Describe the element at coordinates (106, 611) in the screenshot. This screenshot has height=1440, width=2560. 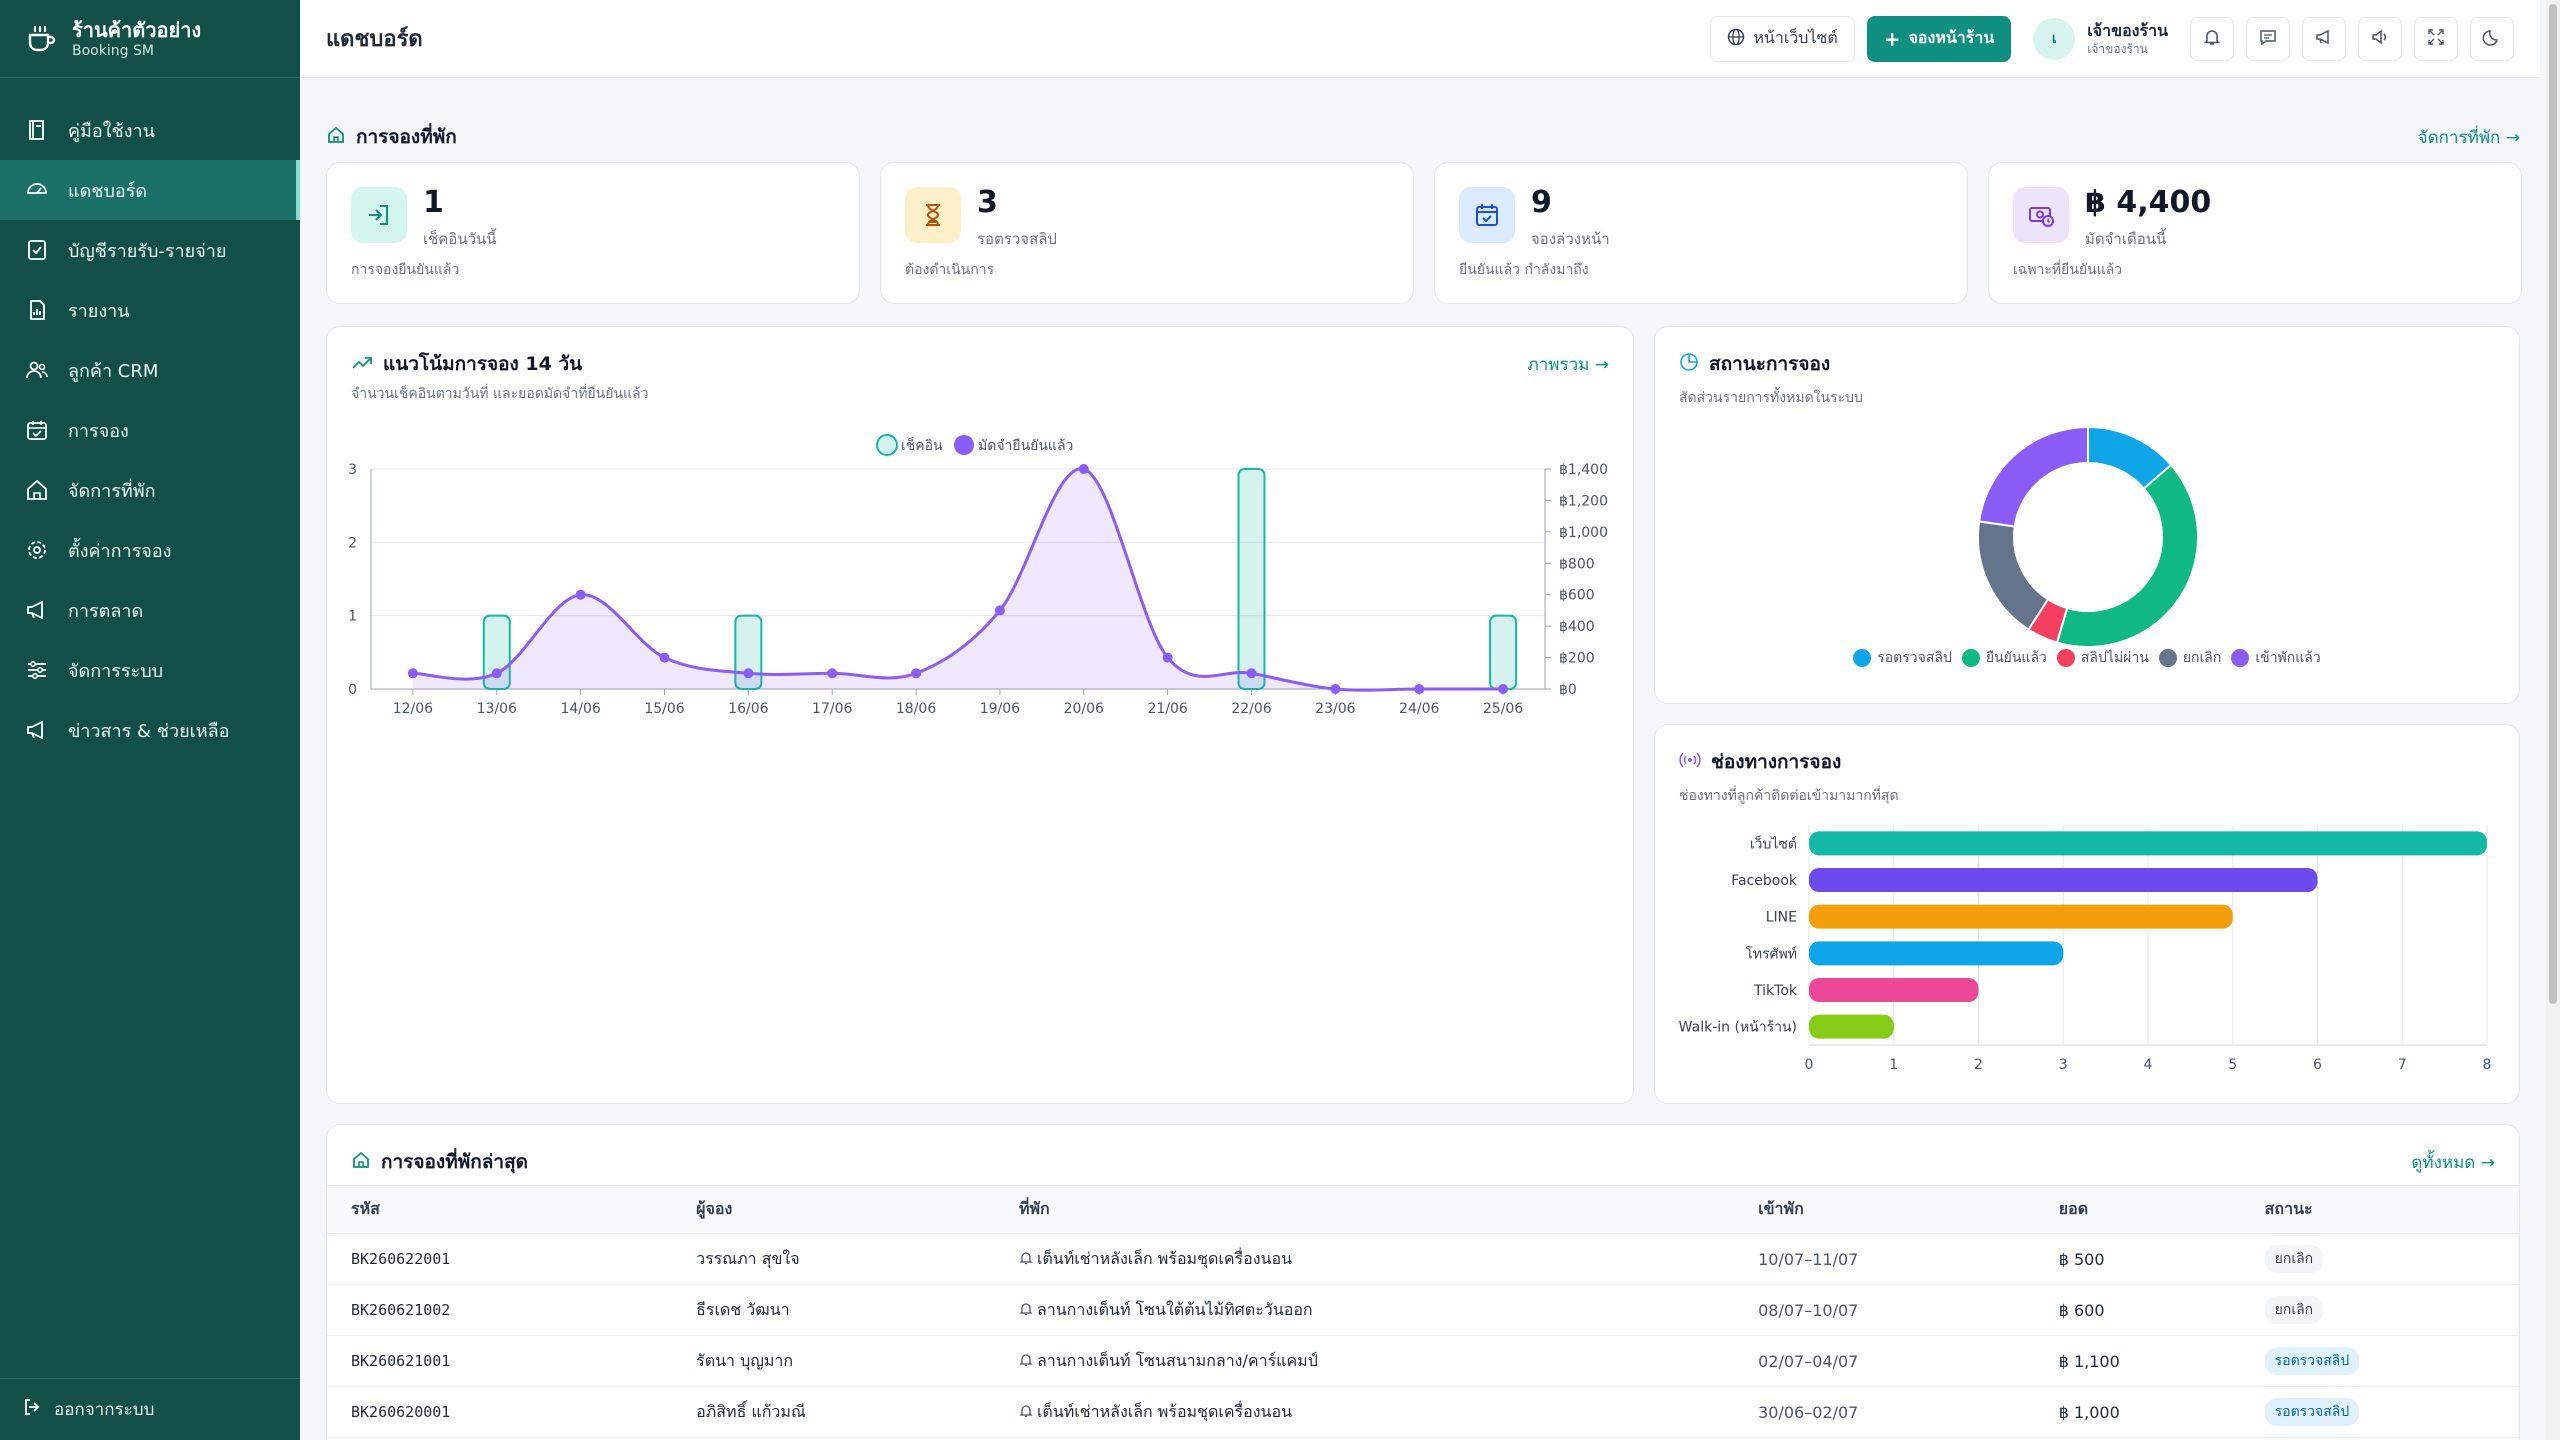
I see `sidebar-item-label: การตลาด` at that location.